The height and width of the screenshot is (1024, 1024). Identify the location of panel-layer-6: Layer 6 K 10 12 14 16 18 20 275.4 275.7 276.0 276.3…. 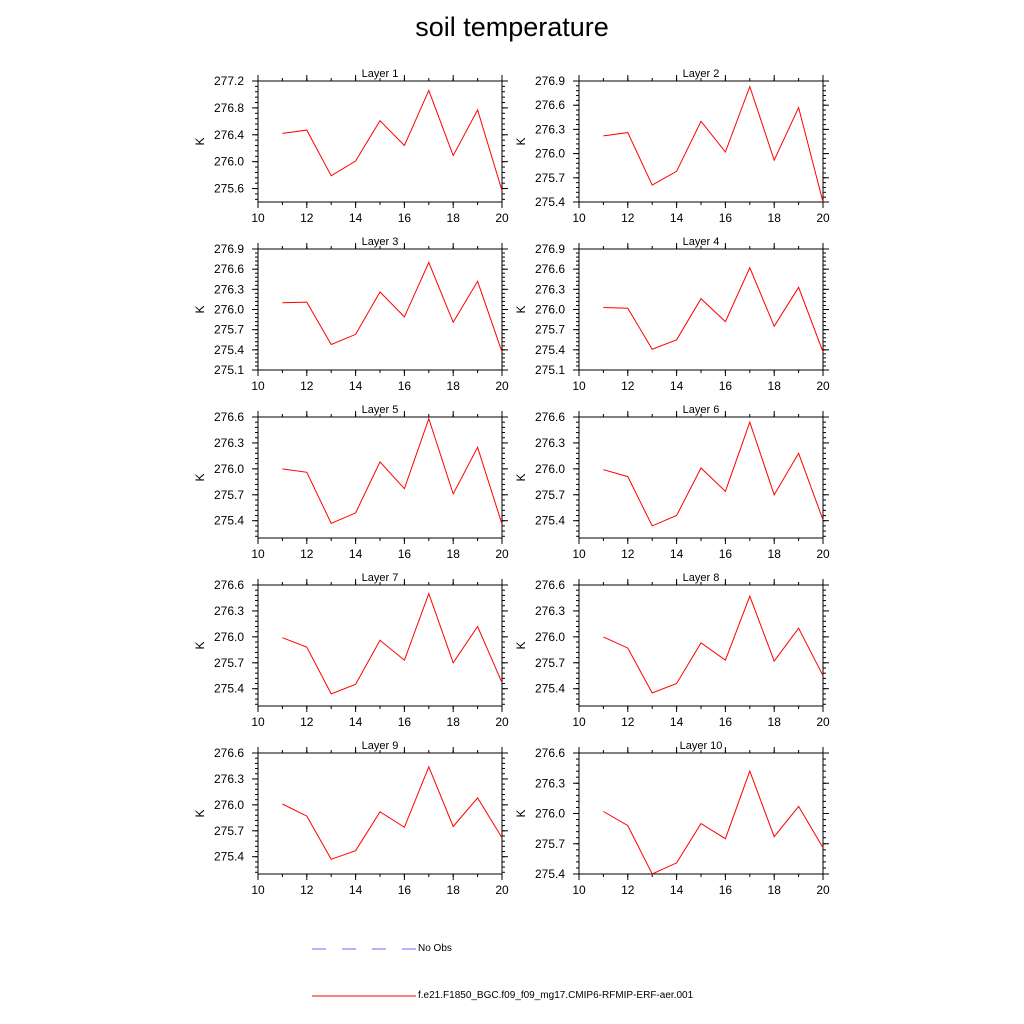
(672, 482).